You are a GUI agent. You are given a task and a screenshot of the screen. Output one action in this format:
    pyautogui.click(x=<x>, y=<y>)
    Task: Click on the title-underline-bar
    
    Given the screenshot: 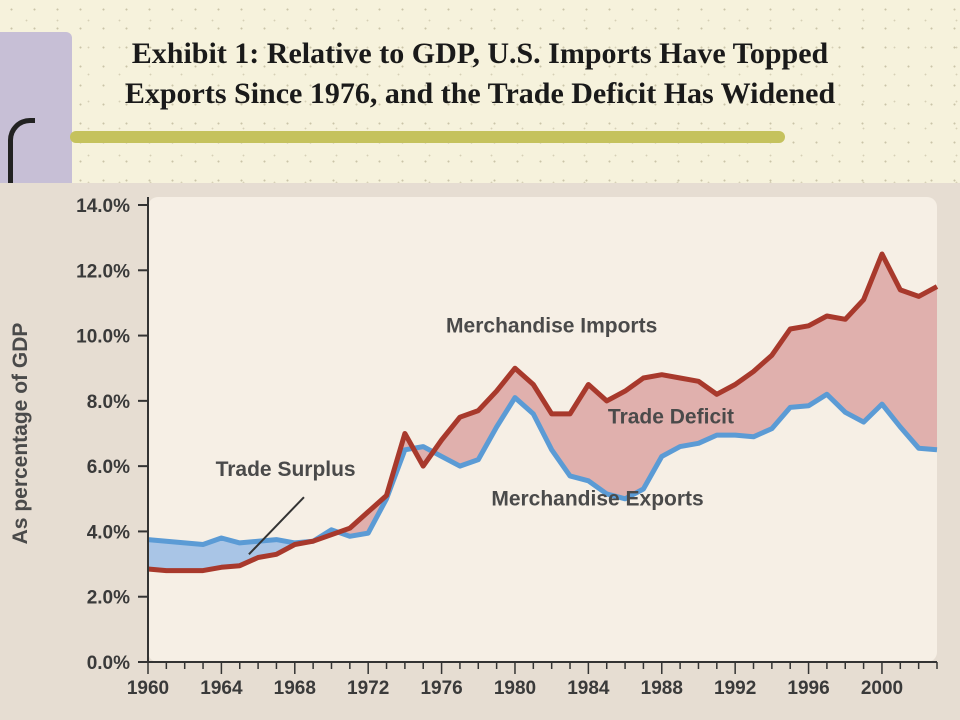 What is the action you would take?
    pyautogui.click(x=427, y=137)
    